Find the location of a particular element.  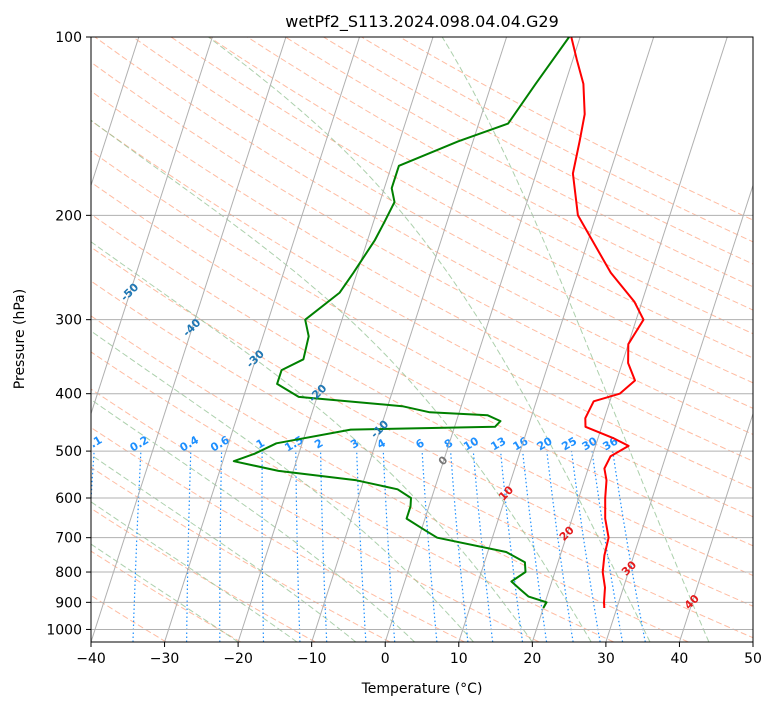

x-tick-label: −40 is located at coordinates (91, 659).